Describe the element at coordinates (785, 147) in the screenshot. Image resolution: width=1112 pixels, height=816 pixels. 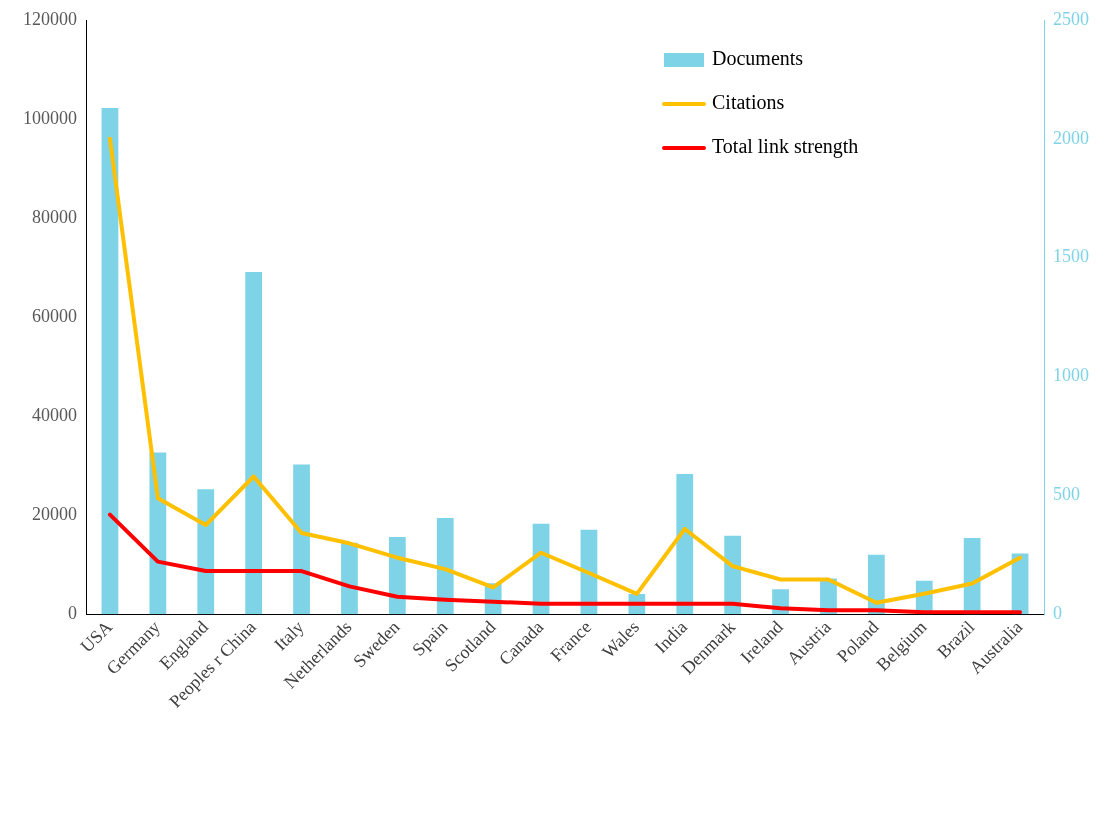
I see `legend-label: Total link strength` at that location.